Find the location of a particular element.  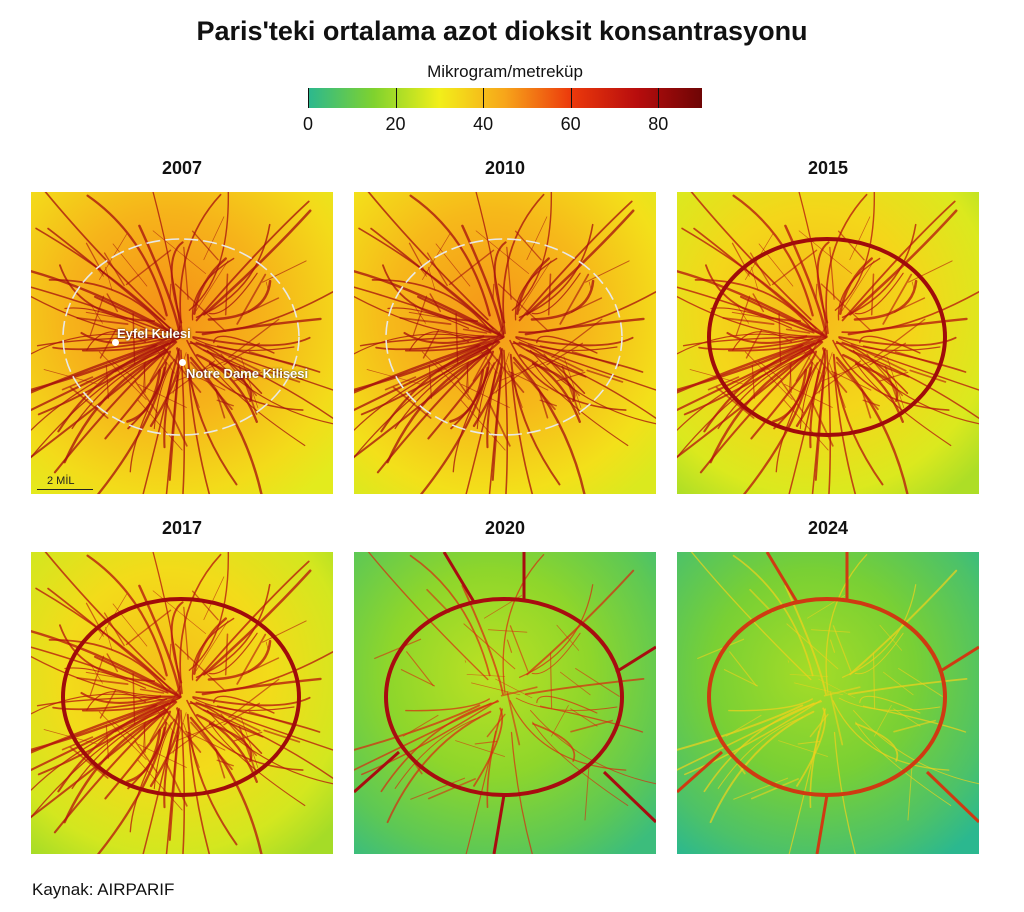

legend-tick-label: 80 is located at coordinates (658, 124).